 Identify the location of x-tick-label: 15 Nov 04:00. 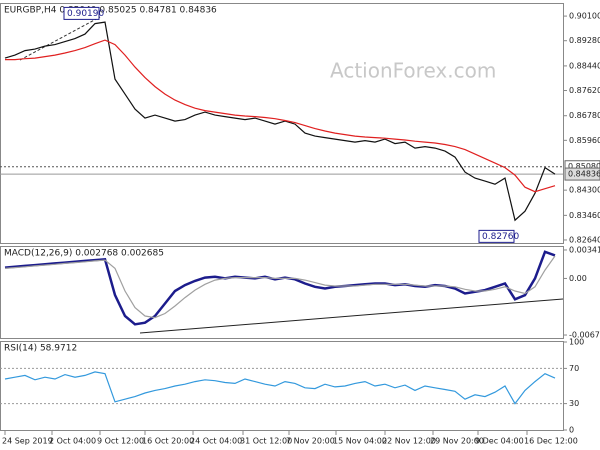
(360, 441).